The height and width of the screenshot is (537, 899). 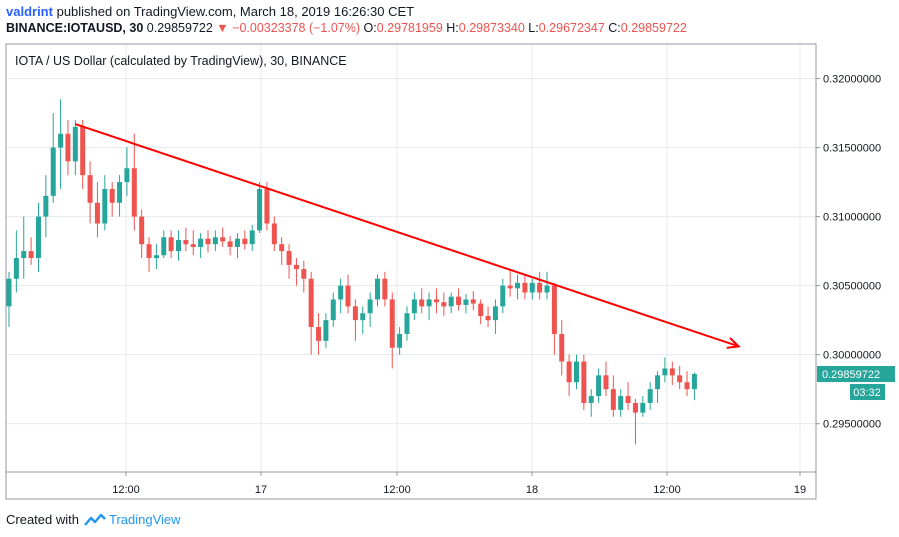 What do you see at coordinates (29, 11) in the screenshot?
I see `author-name: valdrint` at bounding box center [29, 11].